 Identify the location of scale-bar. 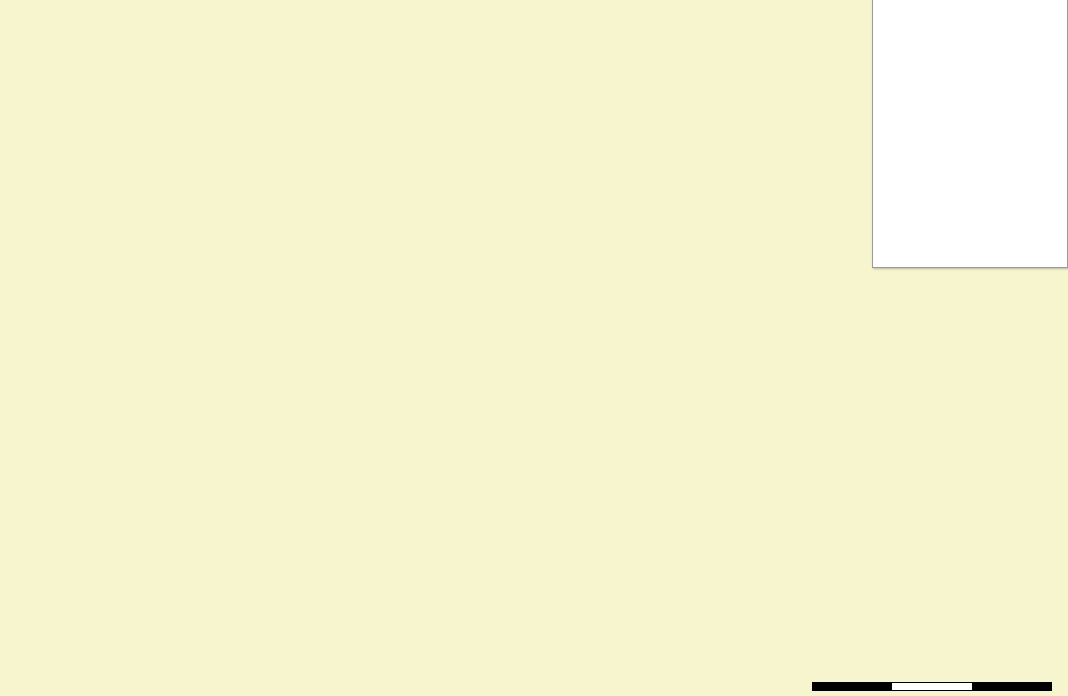
(932, 681).